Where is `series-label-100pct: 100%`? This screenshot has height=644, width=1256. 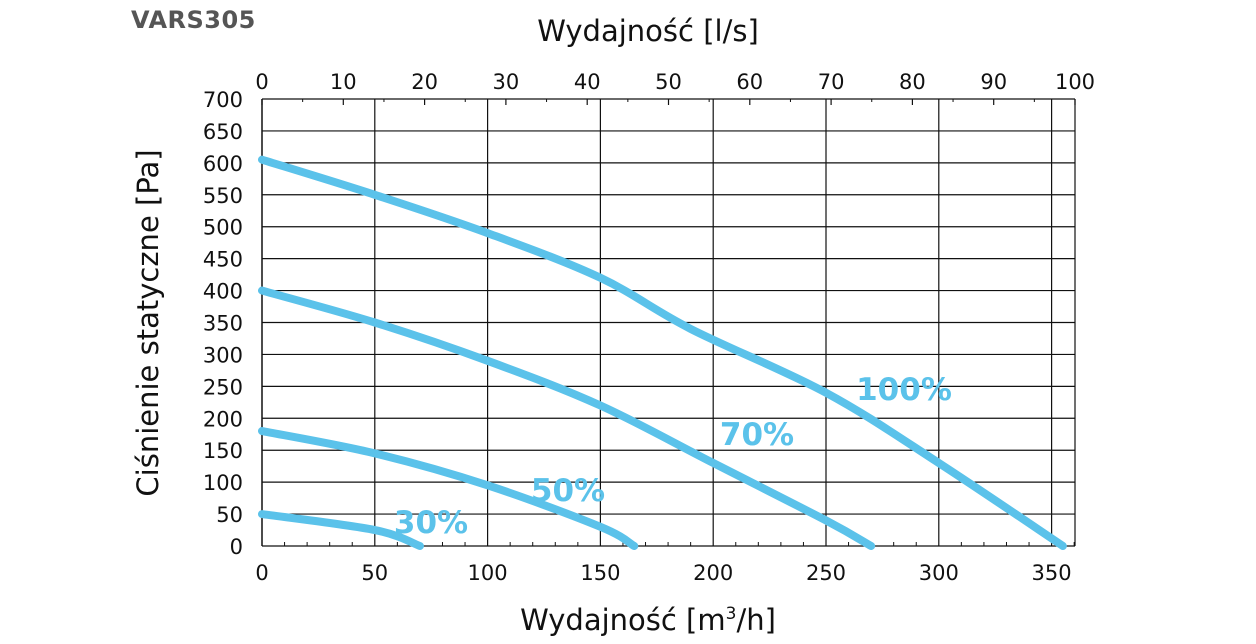
series-label-100pct: 100% is located at coordinates (904, 390).